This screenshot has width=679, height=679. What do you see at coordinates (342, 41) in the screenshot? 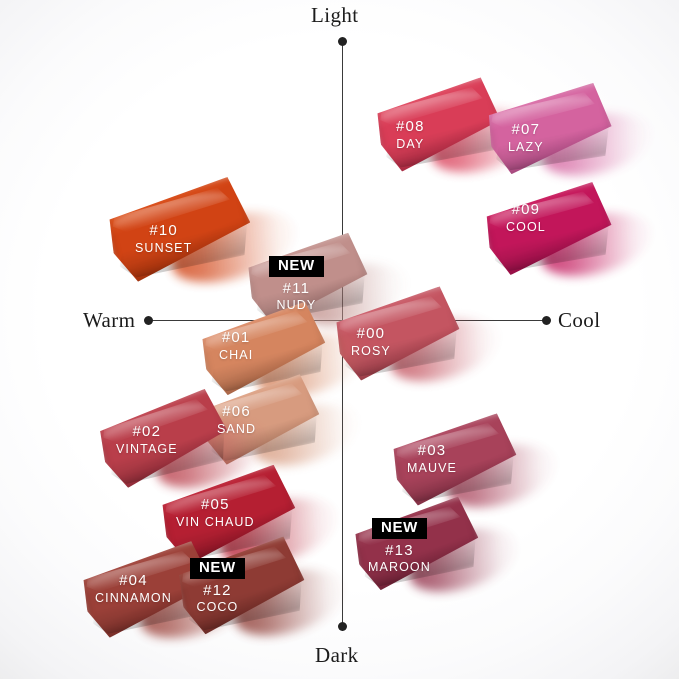
I see `axis-endpoint-dot-light` at bounding box center [342, 41].